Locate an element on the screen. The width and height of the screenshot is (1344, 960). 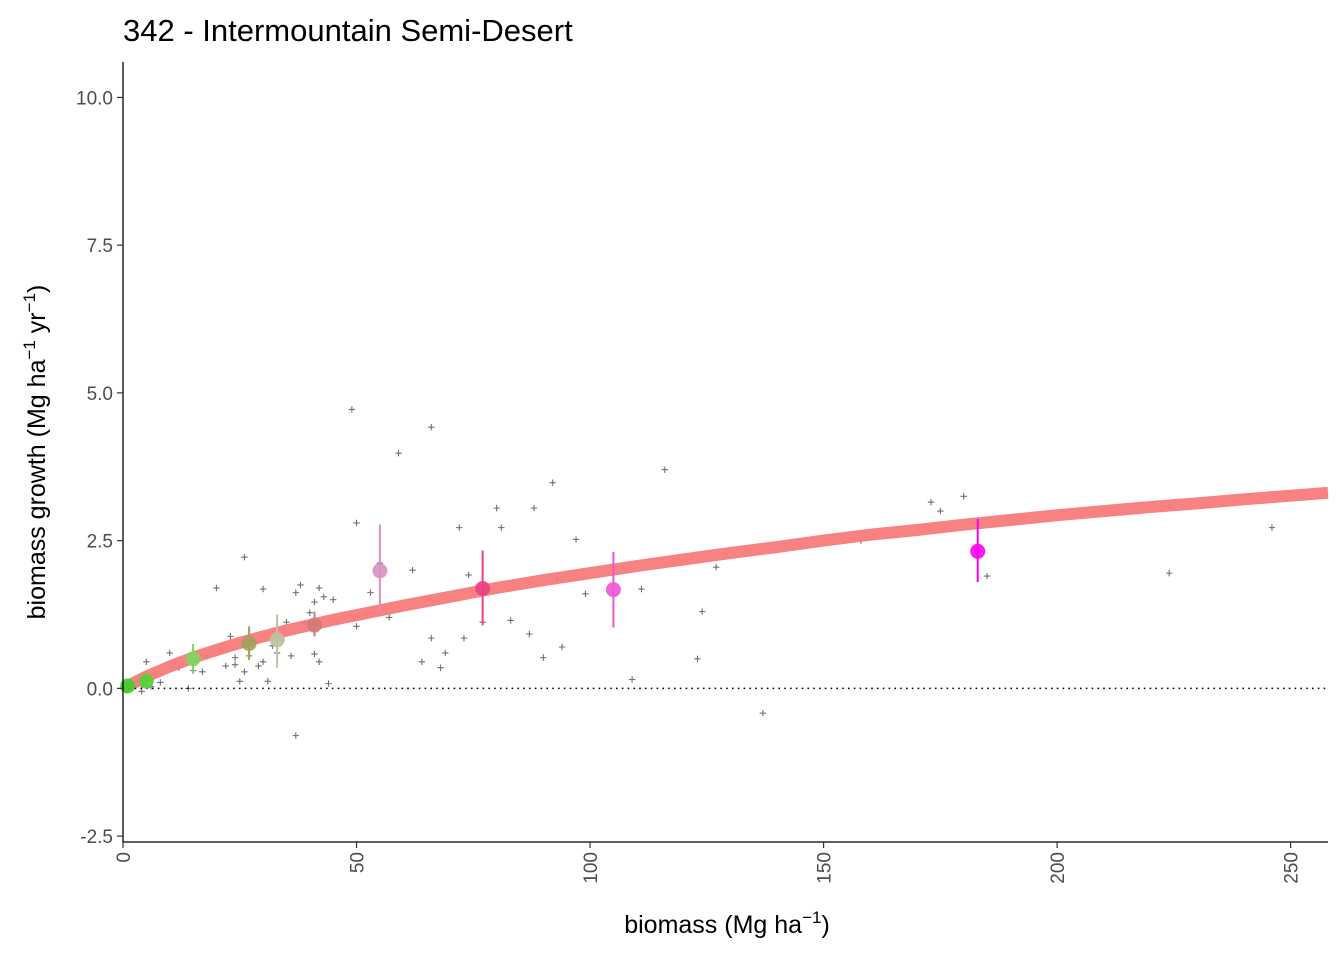
x-axis-ticks: 0 50 100 150 200 250 is located at coordinates (708, 863).